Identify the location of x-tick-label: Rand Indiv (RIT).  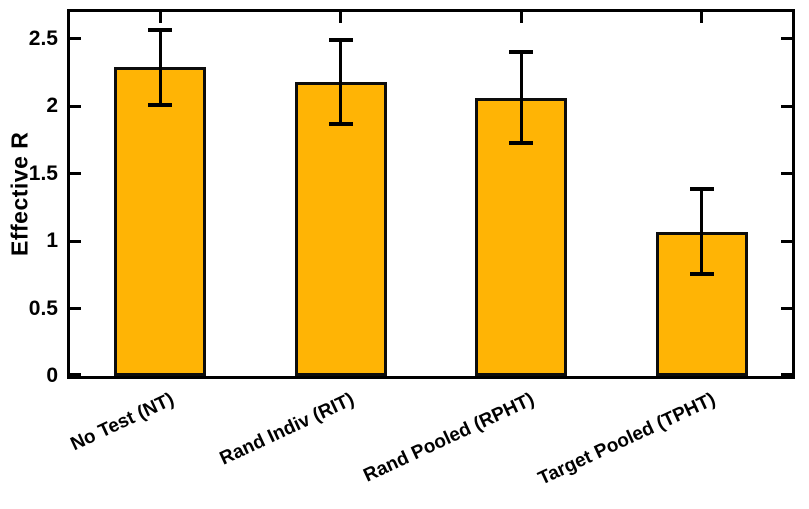
(287, 429).